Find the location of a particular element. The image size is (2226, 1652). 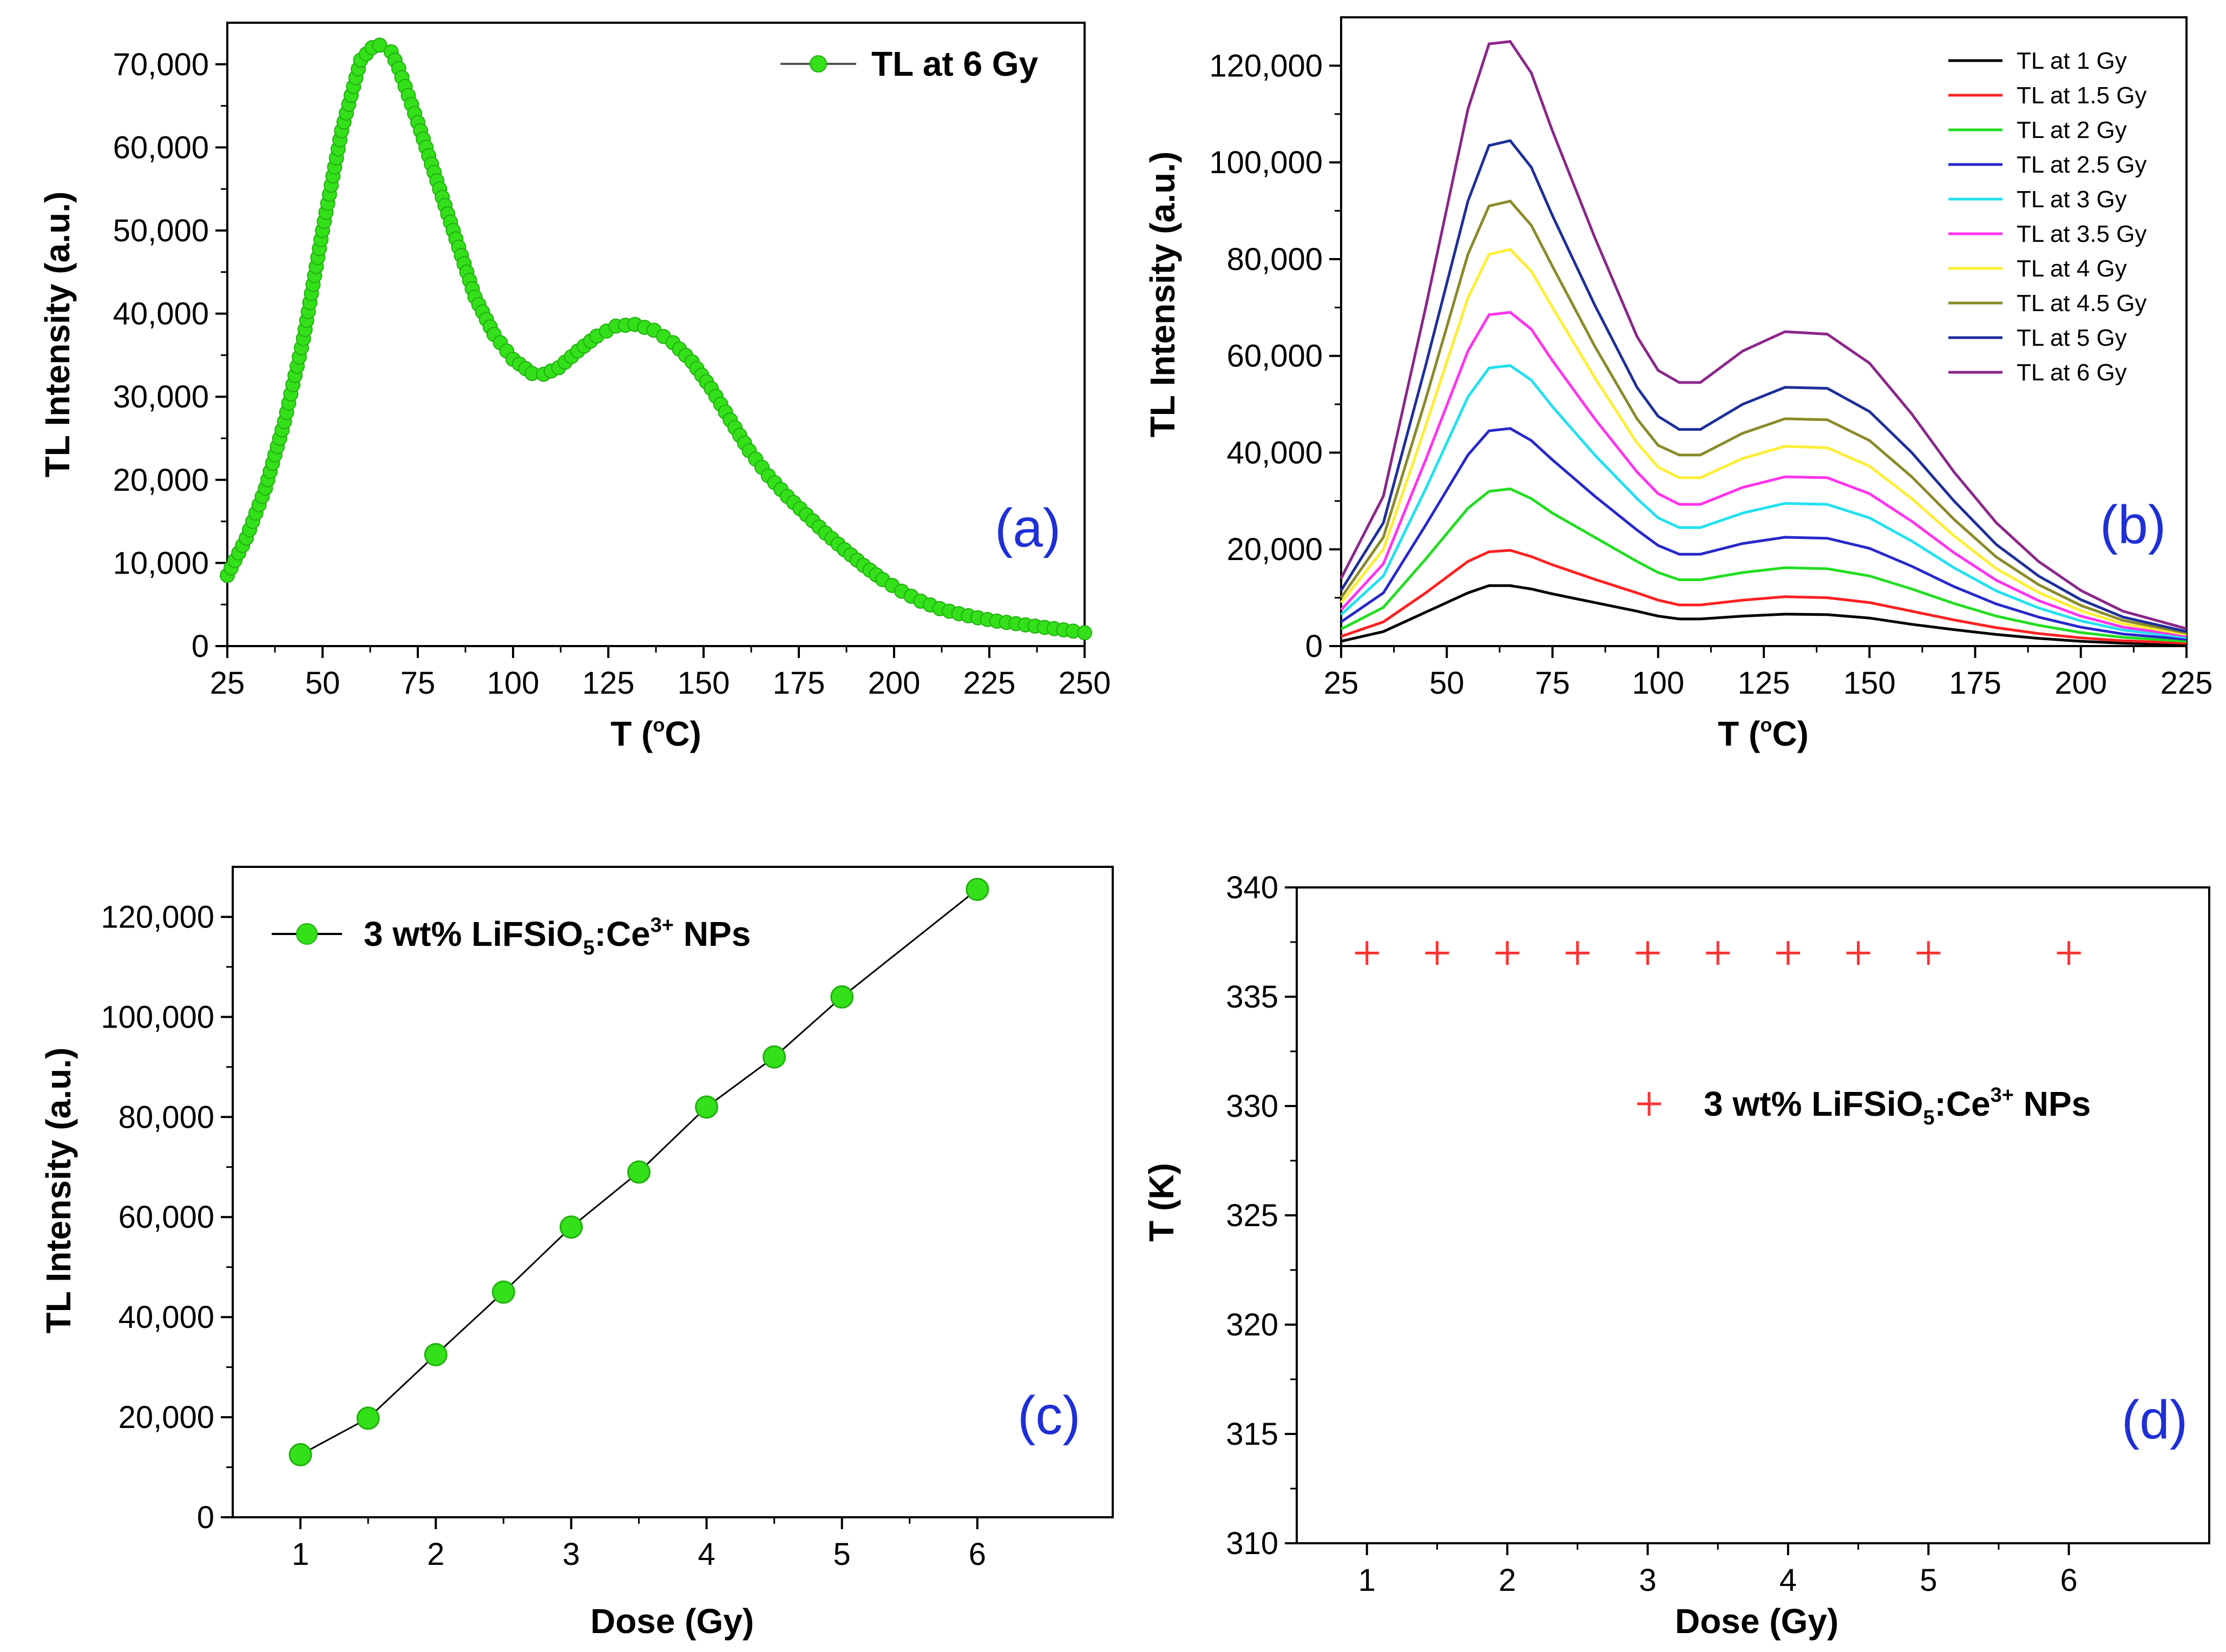

panel-a-label: (a) is located at coordinates (1028, 528).